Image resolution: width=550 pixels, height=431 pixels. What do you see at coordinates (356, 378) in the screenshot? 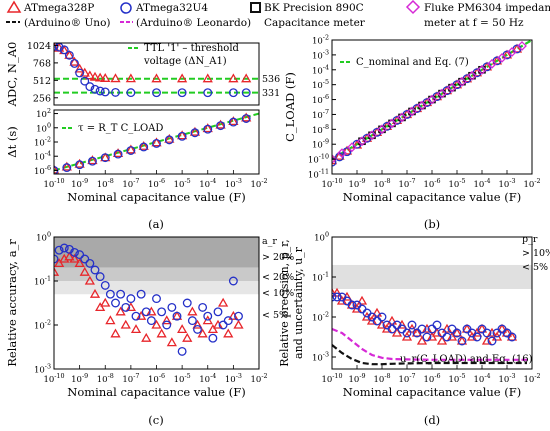
I see `x-tick-label: 10⁻⁹` at bounding box center [356, 378].